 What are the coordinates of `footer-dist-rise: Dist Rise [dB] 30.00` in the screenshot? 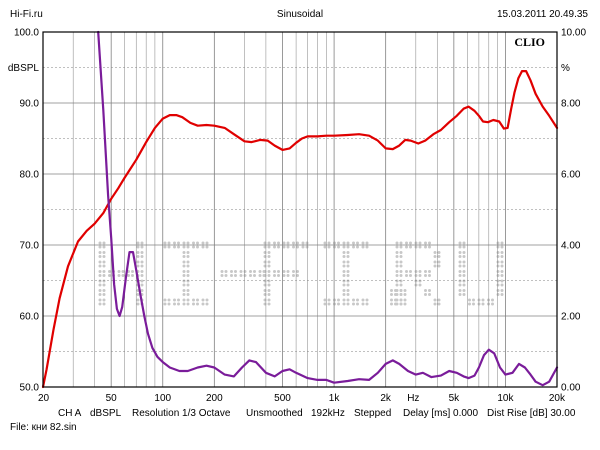 It's located at (531, 413).